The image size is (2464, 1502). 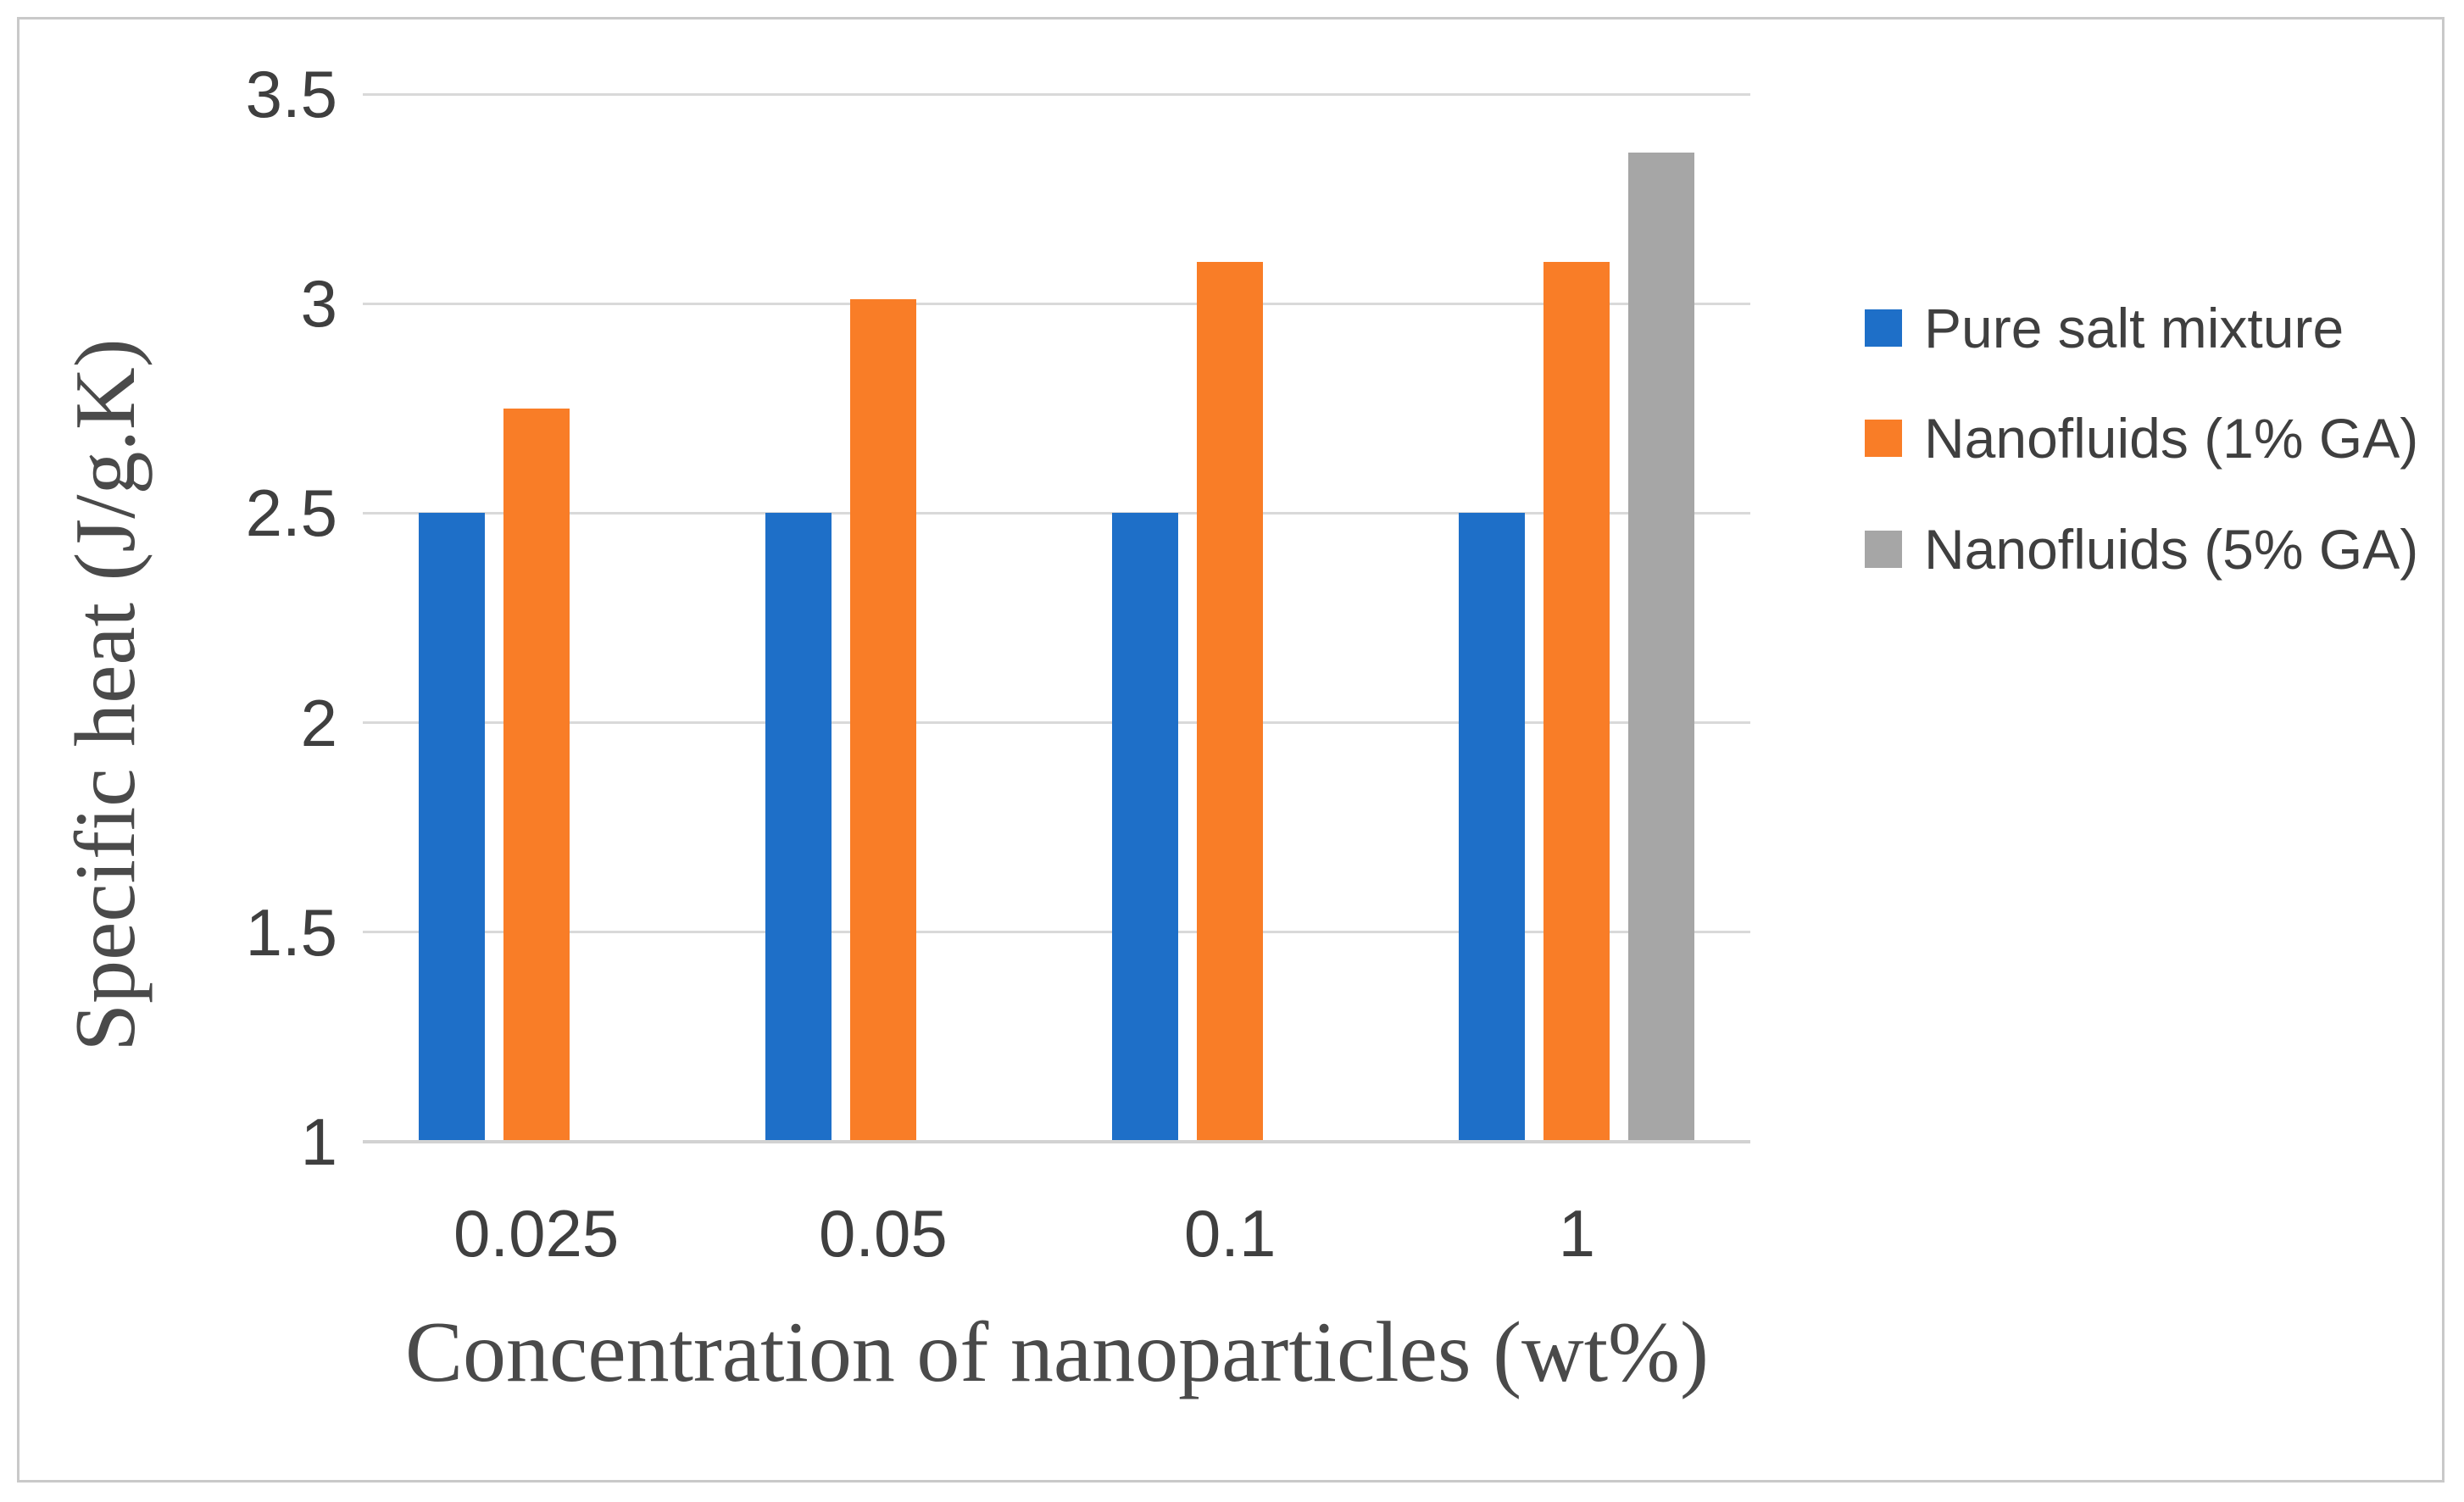 What do you see at coordinates (452, 828) in the screenshot?
I see `bar-pure-salt-mixture-0.025` at bounding box center [452, 828].